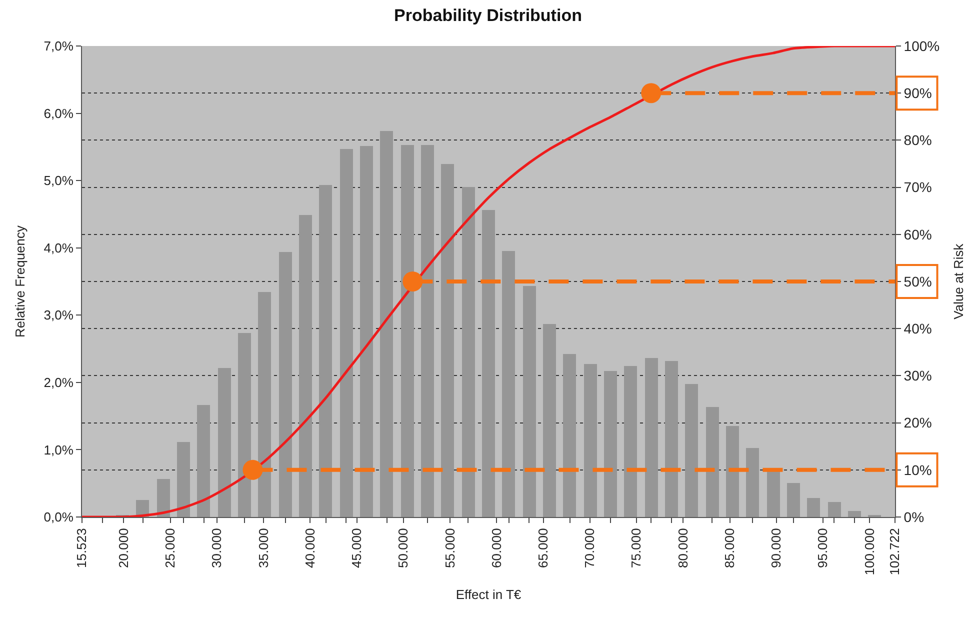 The image size is (976, 621). I want to click on x-tick-label: 102.722, so click(894, 552).